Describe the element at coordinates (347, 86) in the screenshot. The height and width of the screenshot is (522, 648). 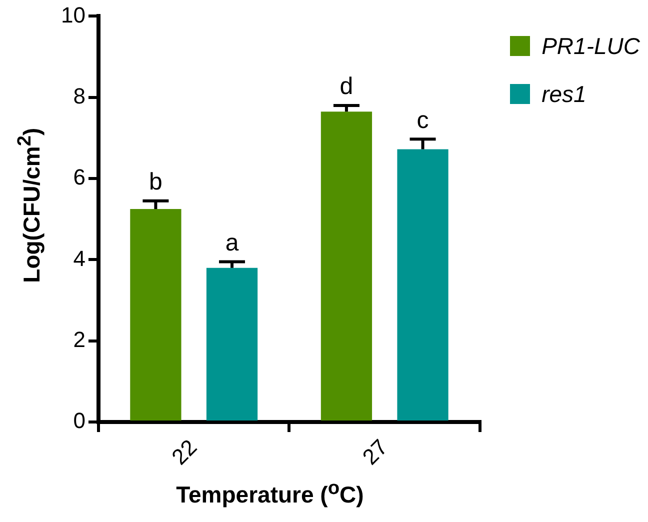
I see `data-label: d` at that location.